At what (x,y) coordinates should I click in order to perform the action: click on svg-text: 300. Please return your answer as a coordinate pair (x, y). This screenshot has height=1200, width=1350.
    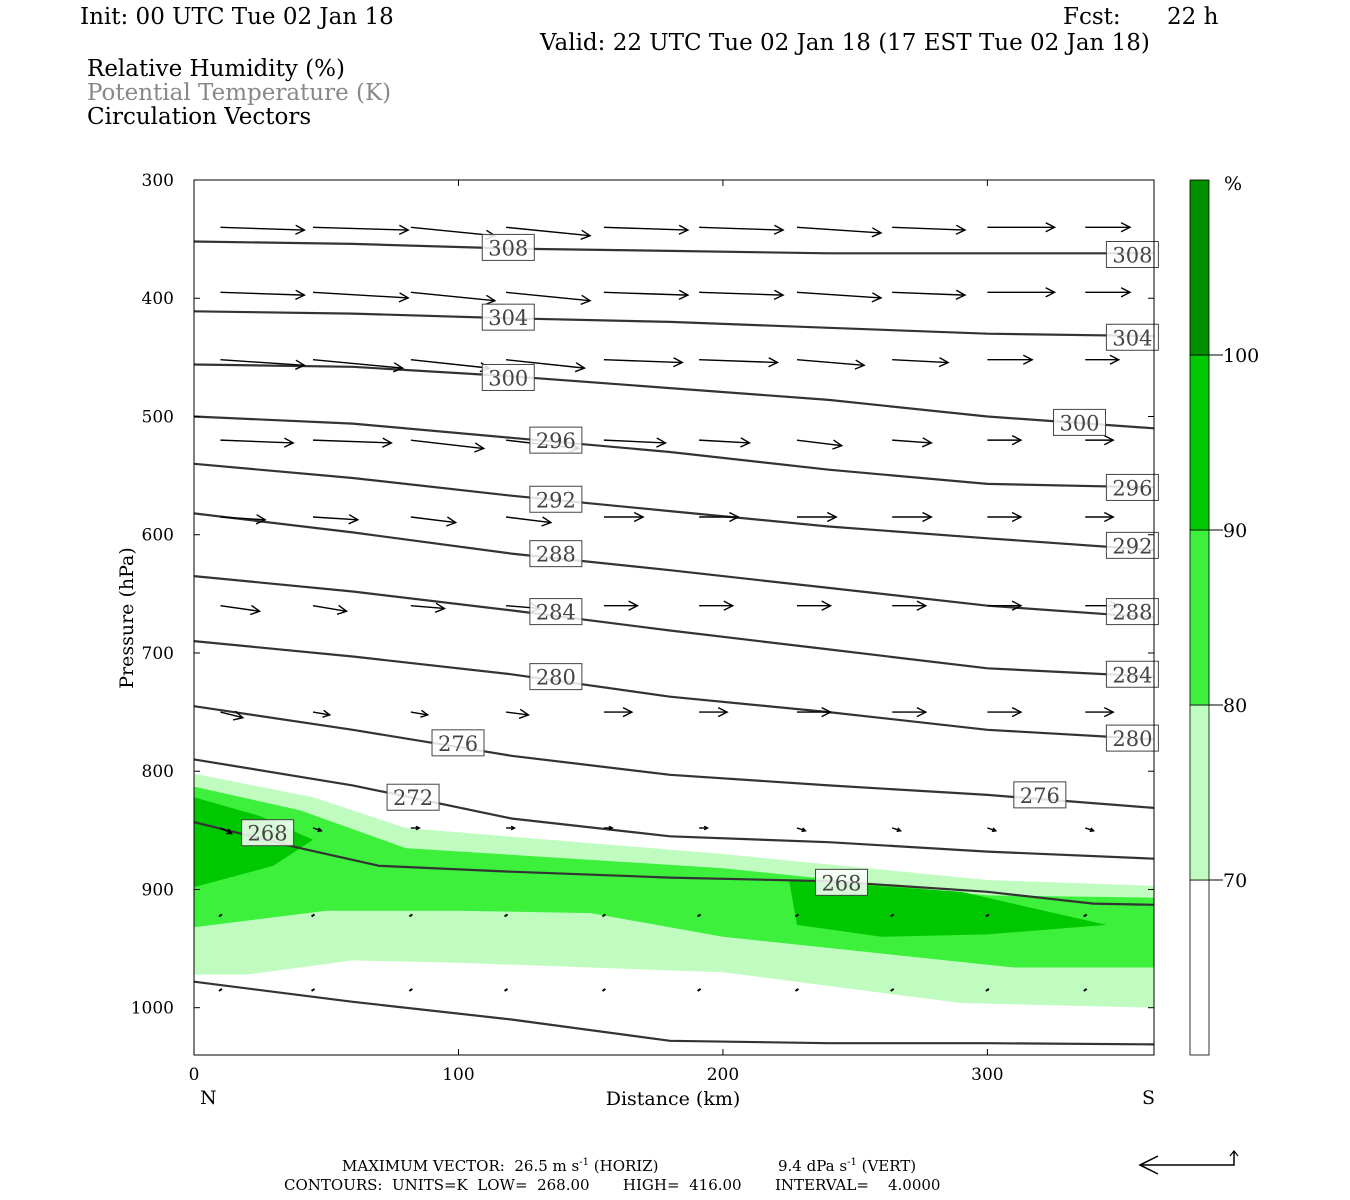
    Looking at the image, I should click on (1079, 423).